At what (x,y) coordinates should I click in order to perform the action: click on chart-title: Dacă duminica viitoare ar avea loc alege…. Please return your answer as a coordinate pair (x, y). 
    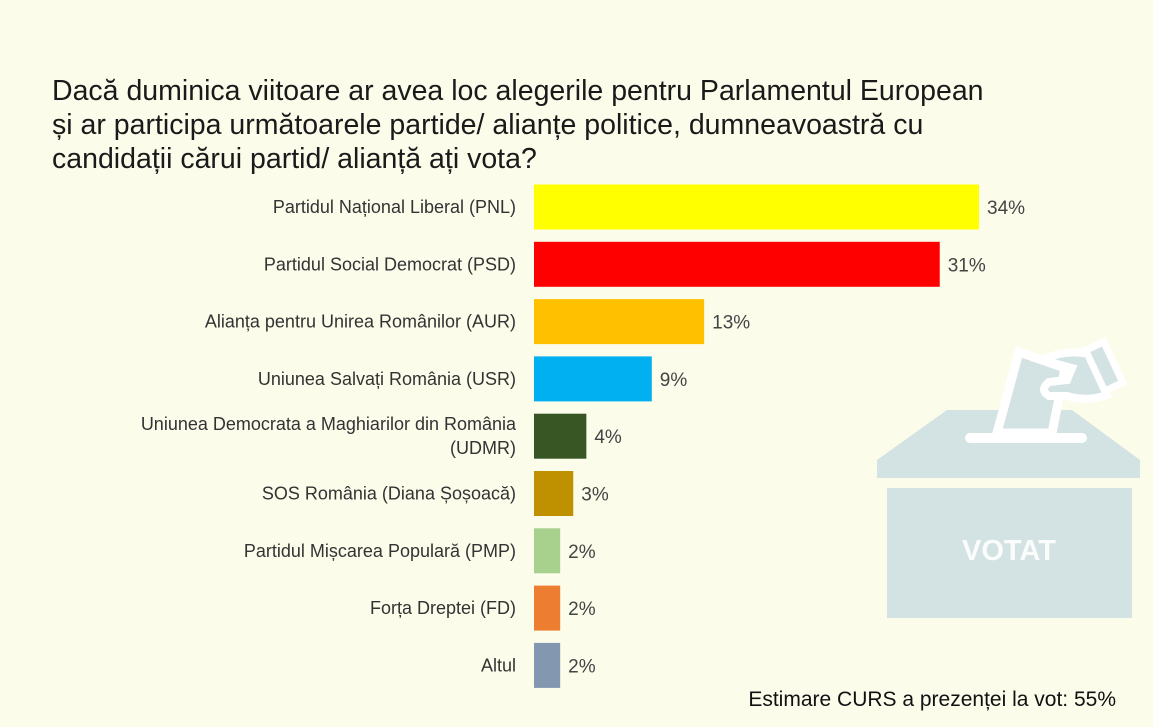
    Looking at the image, I should click on (518, 125).